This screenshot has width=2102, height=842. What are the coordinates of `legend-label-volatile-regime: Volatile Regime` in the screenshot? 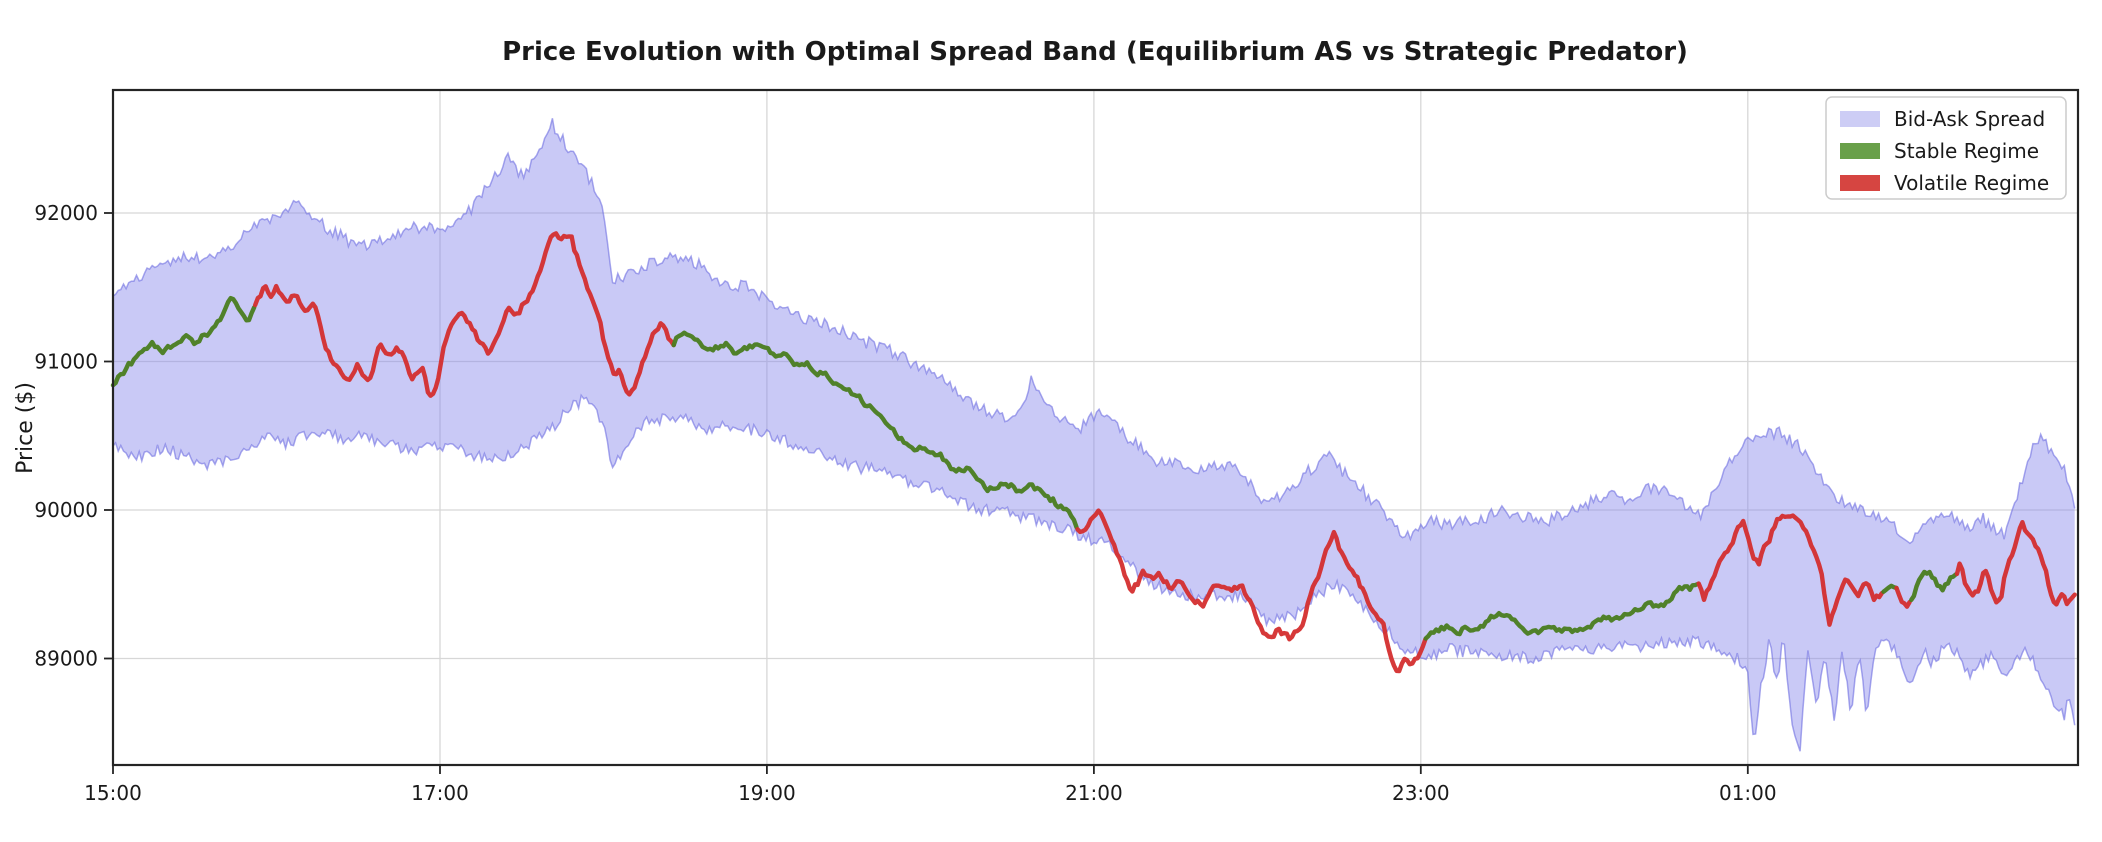 It's located at (1971, 183).